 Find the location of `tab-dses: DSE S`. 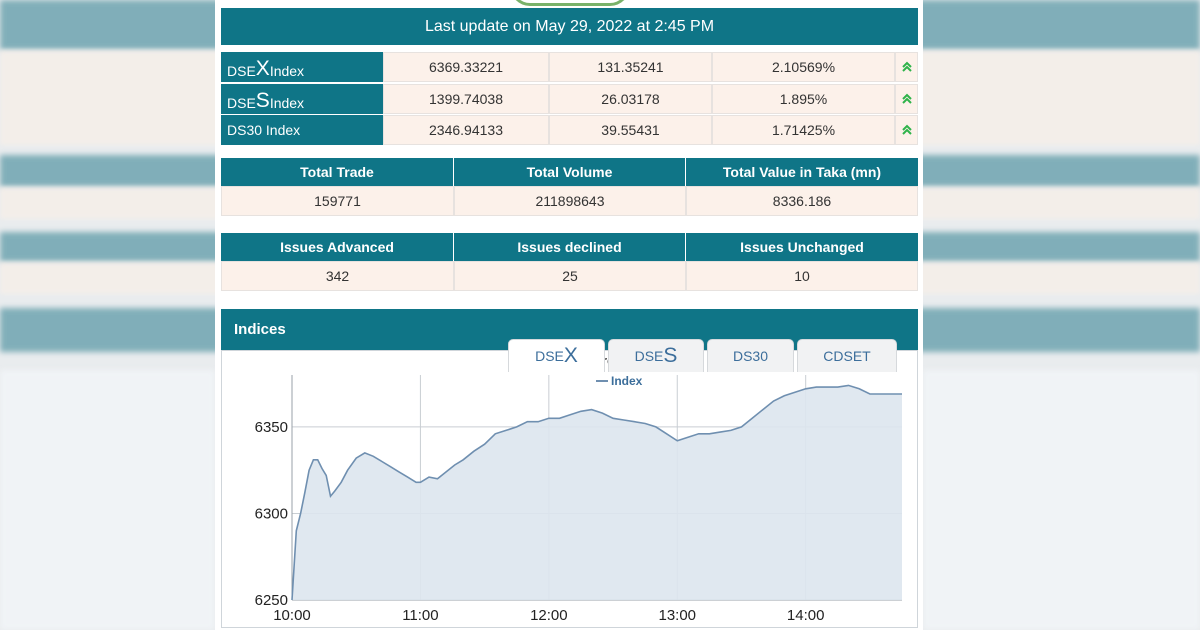

tab-dses: DSE S is located at coordinates (656, 355).